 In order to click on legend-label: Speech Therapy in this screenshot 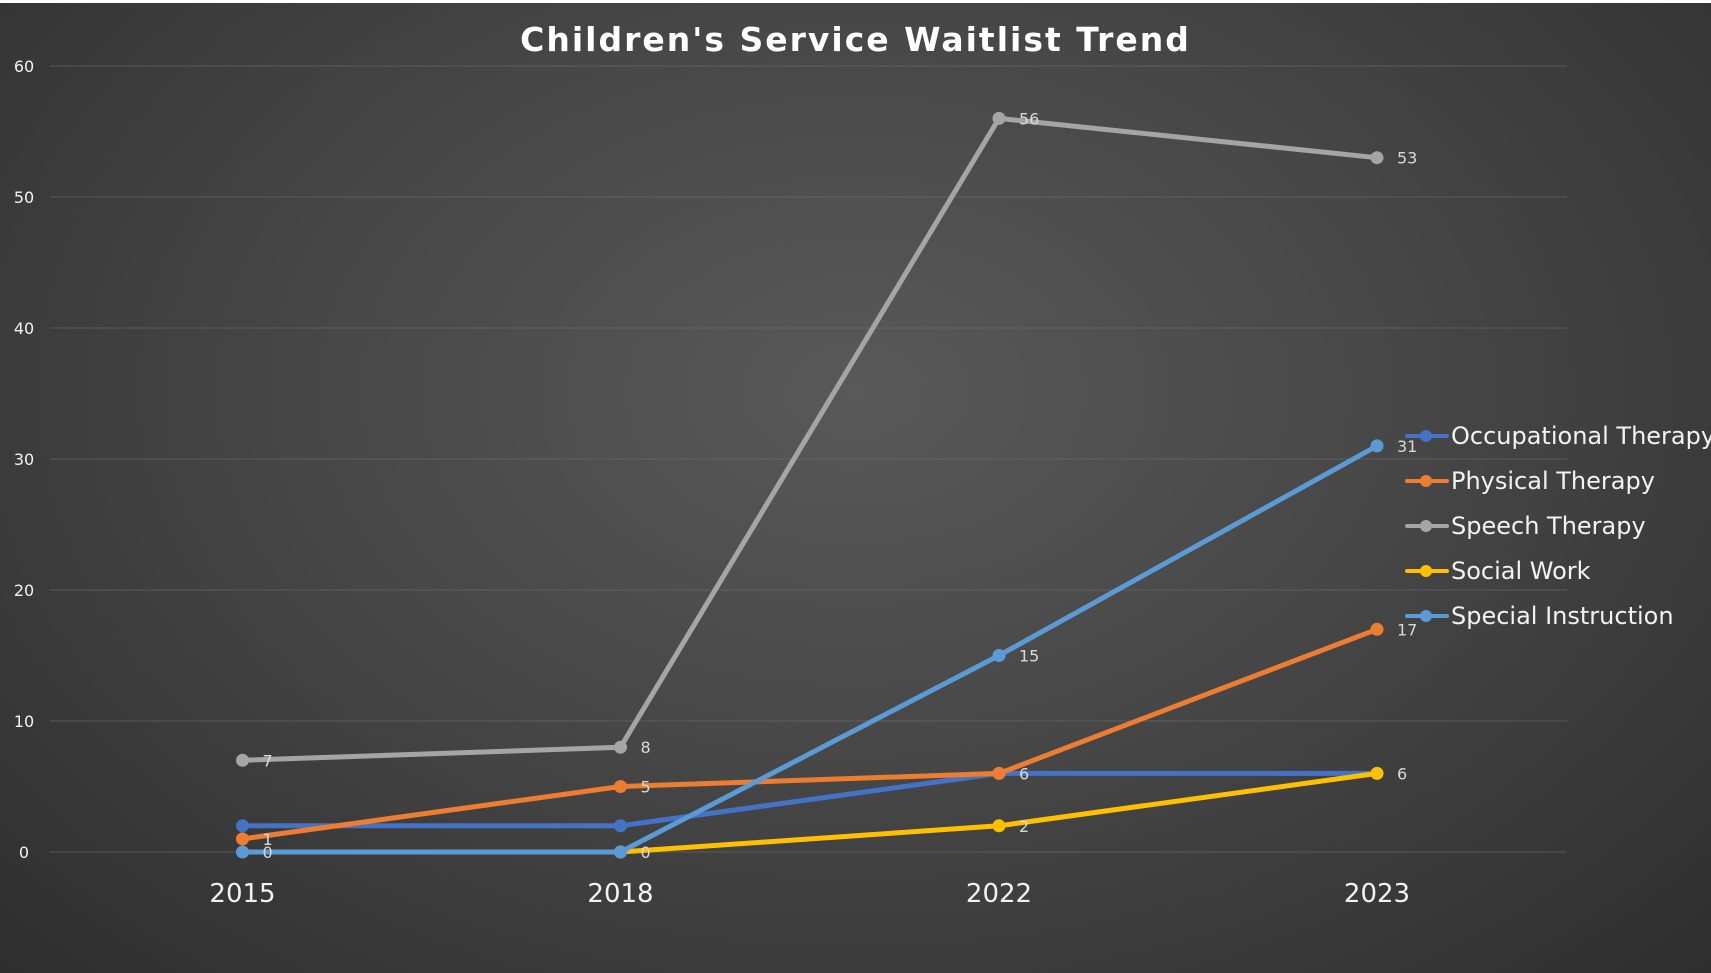, I will do `click(1548, 525)`.